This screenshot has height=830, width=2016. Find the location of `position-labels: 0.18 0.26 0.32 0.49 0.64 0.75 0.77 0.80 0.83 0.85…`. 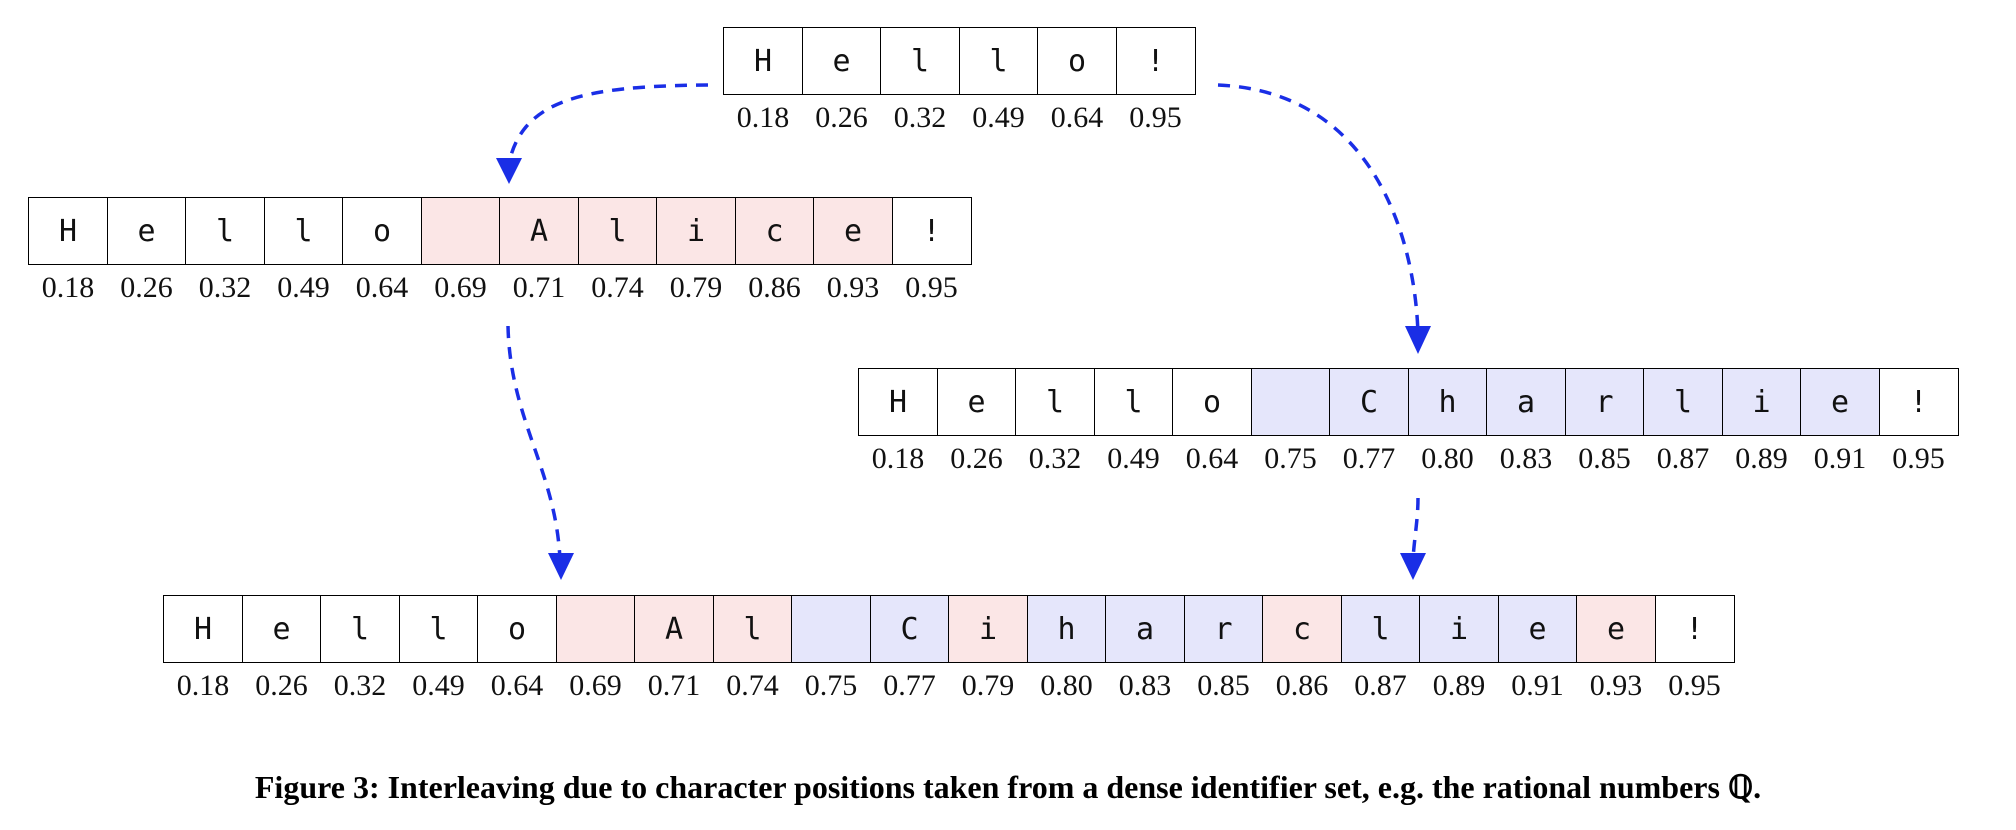

position-labels: 0.18 0.26 0.32 0.49 0.64 0.75 0.77 0.80 0.83 0.85… is located at coordinates (1408, 459).